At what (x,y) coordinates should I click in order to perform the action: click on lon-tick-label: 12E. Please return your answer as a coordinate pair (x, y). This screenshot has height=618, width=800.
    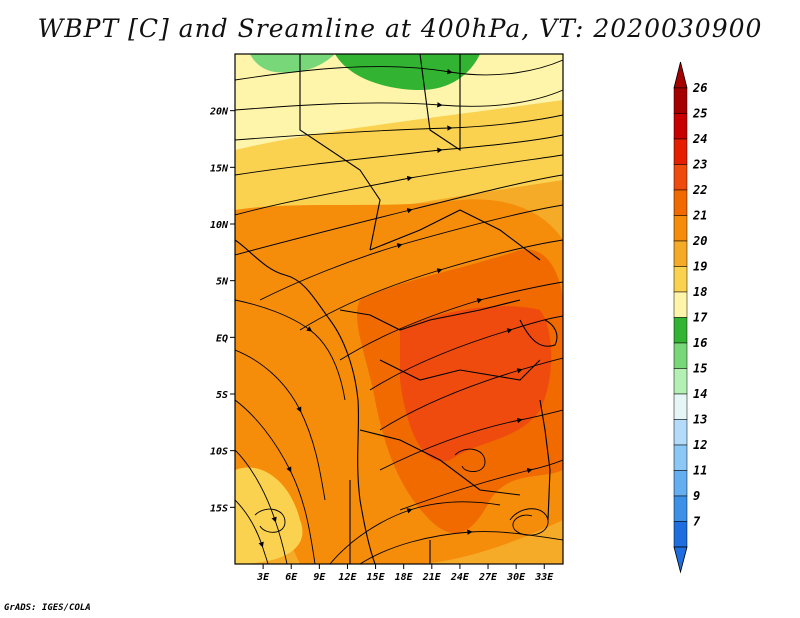
    Looking at the image, I should click on (347, 577).